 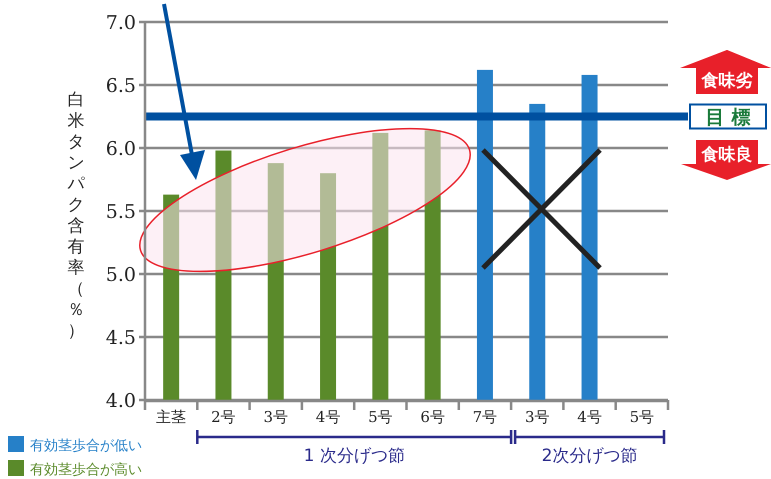 I want to click on y-tick-label: 6.5, so click(x=121, y=86).